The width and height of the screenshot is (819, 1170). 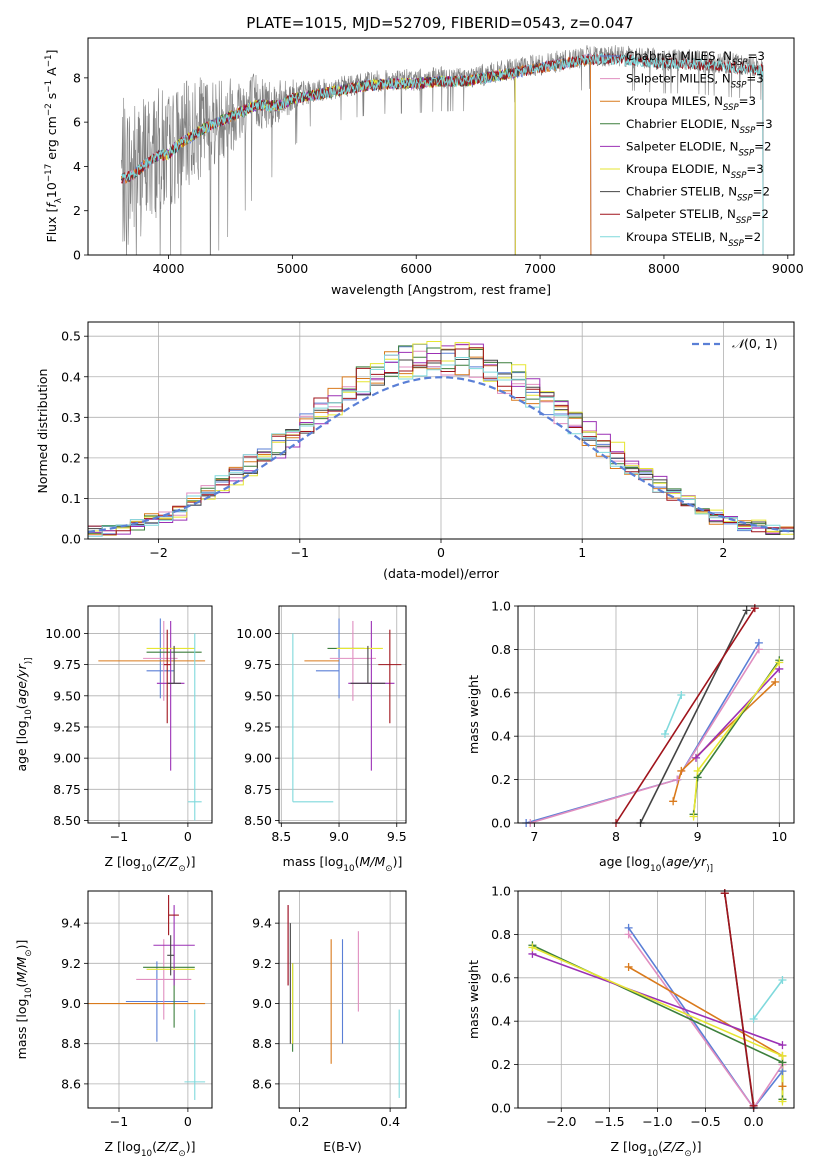 What do you see at coordinates (67, 726) in the screenshot?
I see `y-tick-label: 9.25` at bounding box center [67, 726].